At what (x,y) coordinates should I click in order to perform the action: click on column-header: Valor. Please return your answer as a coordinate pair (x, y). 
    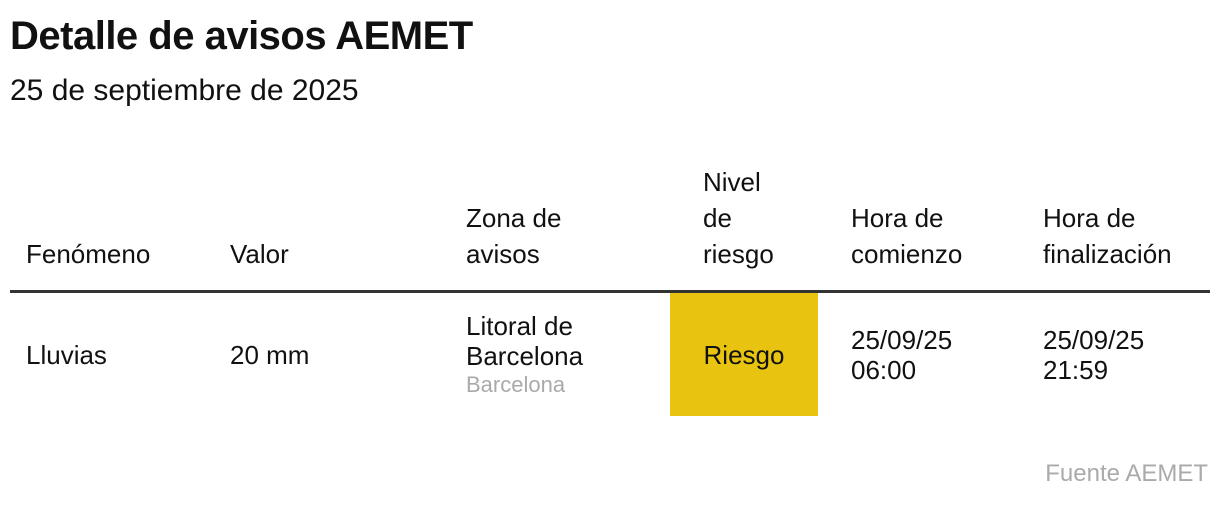
    Looking at the image, I should click on (332, 228).